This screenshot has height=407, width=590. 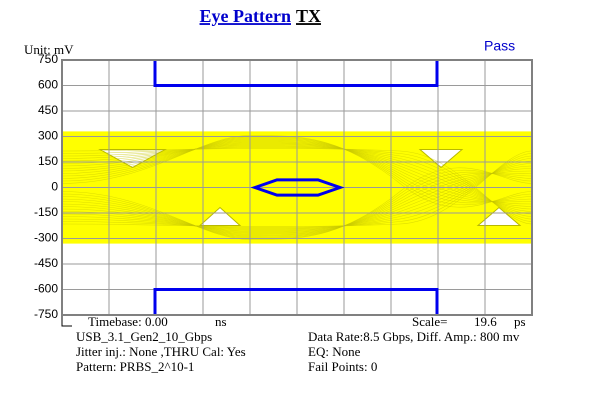 I want to click on y-tick-label: 300, so click(x=48, y=136).